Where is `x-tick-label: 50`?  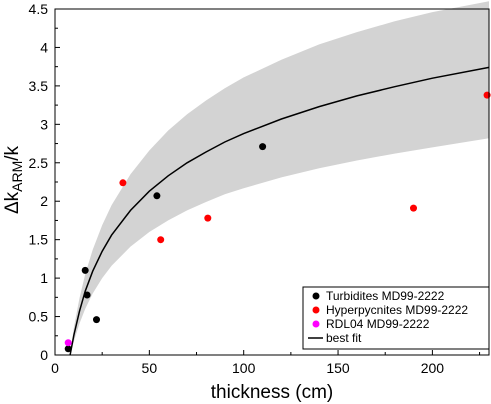 x-tick-label: 50 is located at coordinates (150, 368).